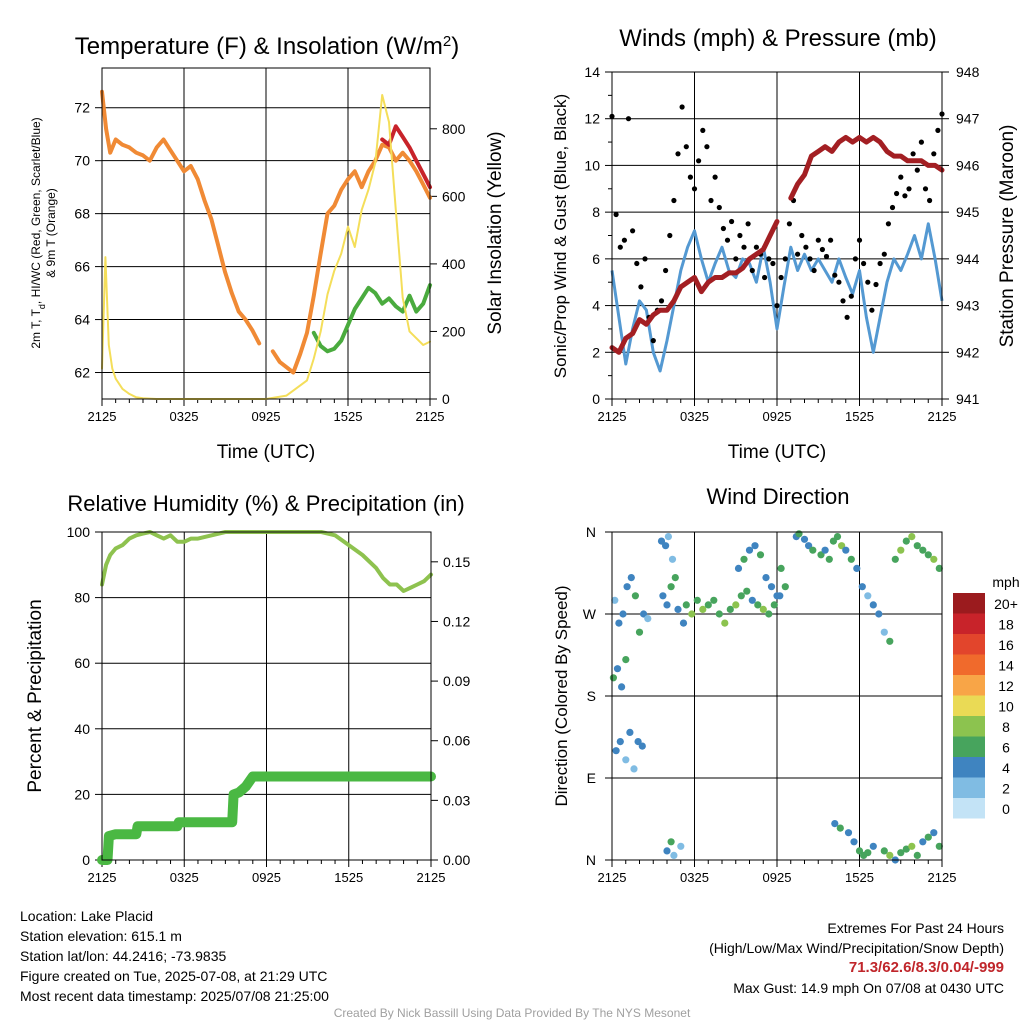 The width and height of the screenshot is (1024, 1024). Describe the element at coordinates (591, 778) in the screenshot. I see `y-tick-label: E` at that location.